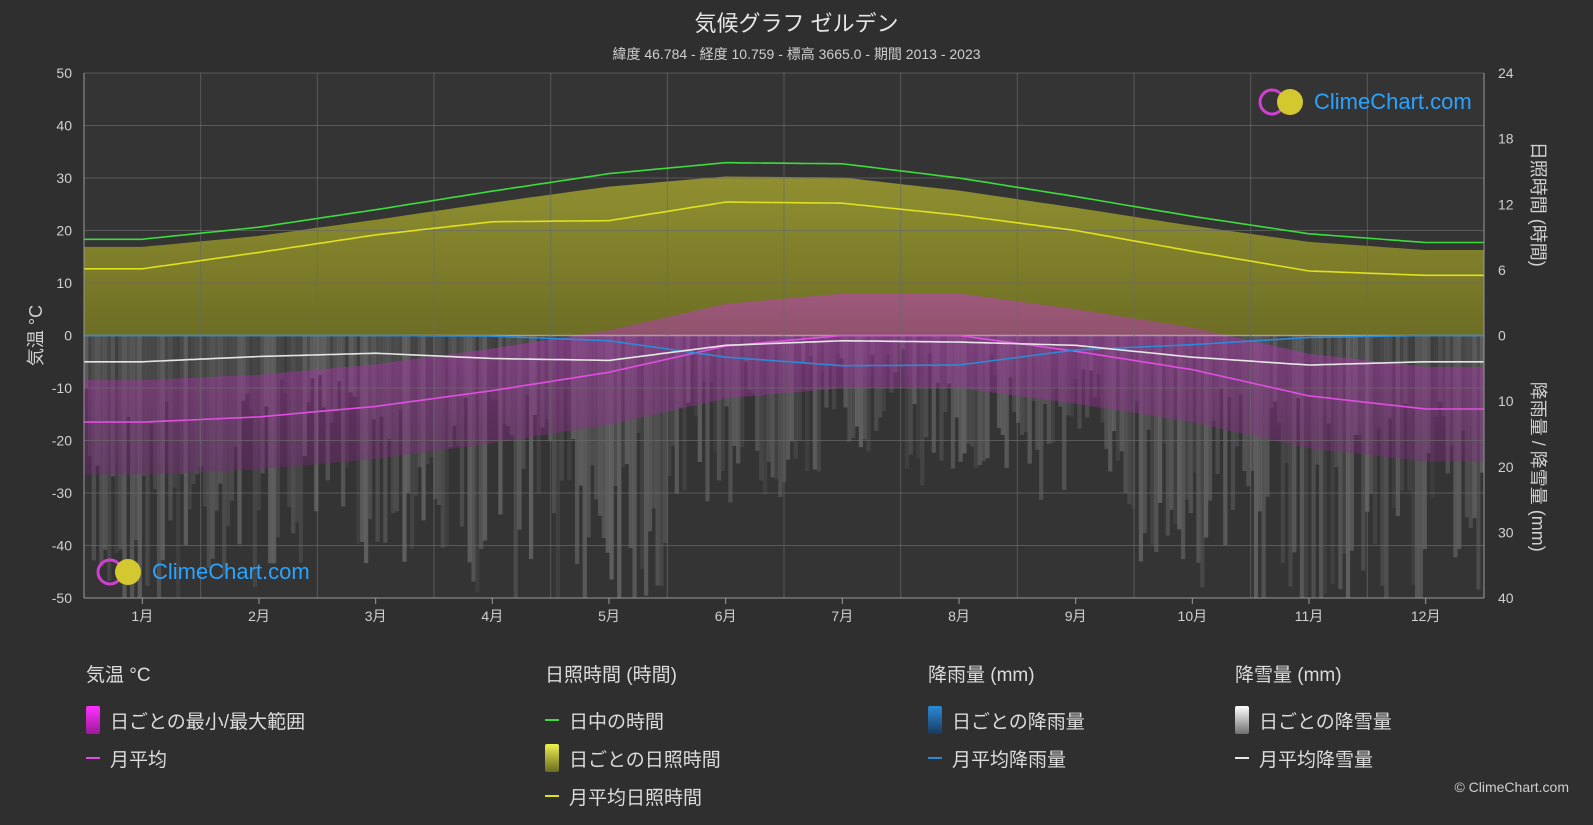  Describe the element at coordinates (1506, 467) in the screenshot. I see `right-bottom-tick-label: 20` at that location.